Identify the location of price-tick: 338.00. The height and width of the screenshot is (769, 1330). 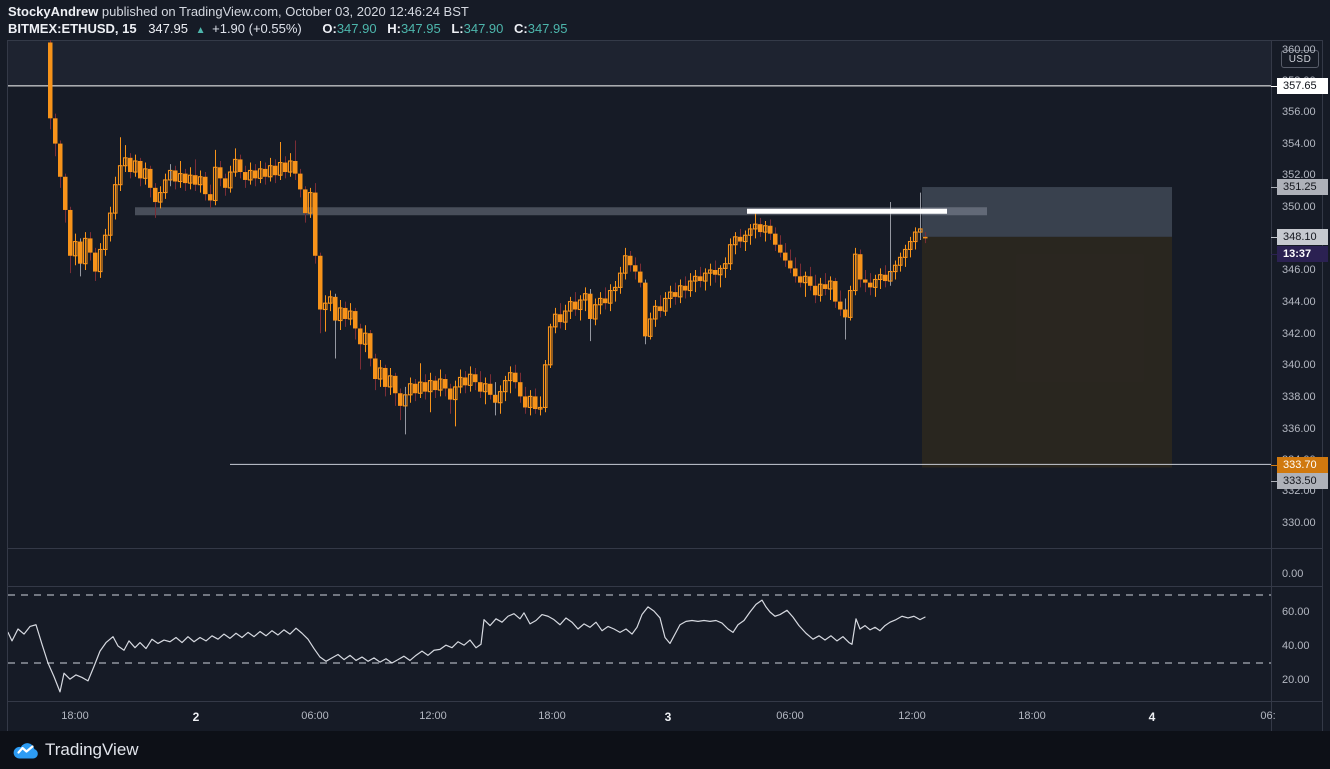
(1299, 397).